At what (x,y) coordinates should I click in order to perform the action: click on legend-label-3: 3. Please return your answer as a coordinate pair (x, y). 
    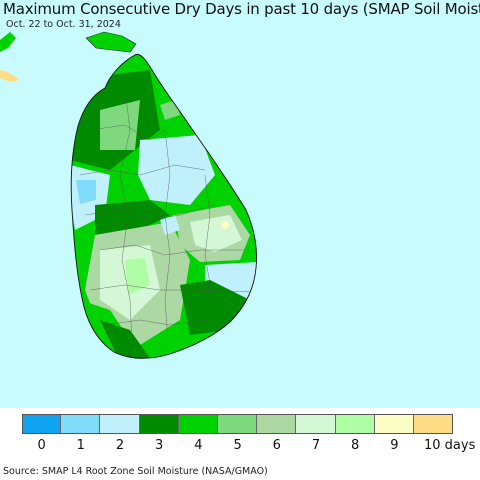
    Looking at the image, I should click on (159, 445).